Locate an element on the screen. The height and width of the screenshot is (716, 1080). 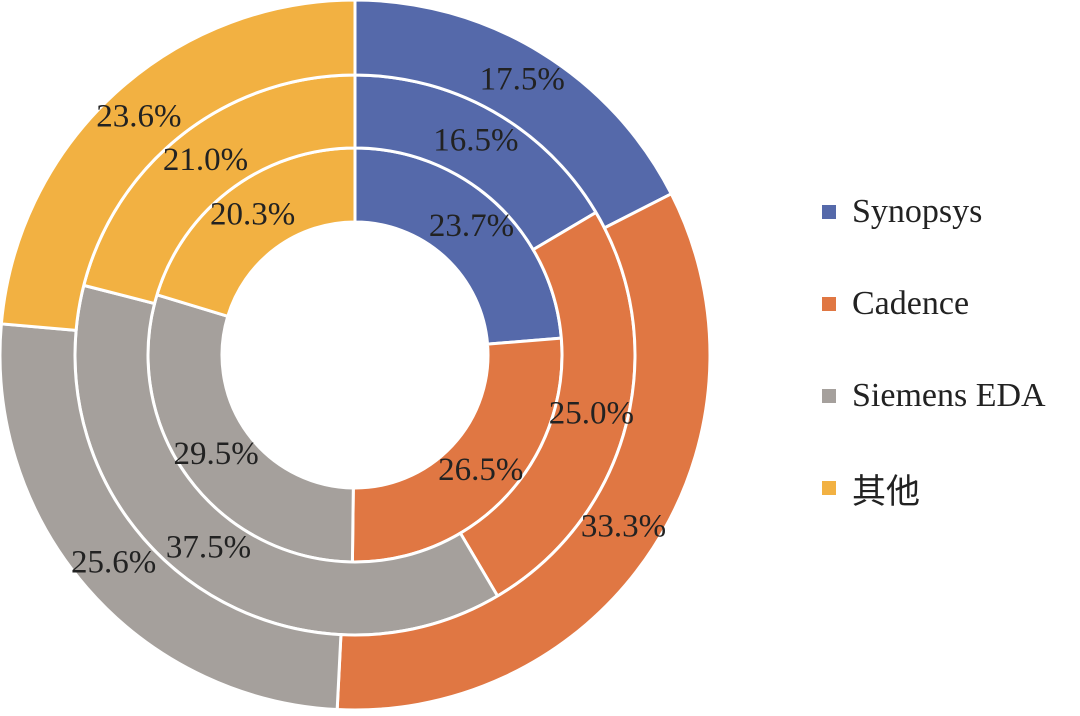
data-label-outer-other: 23.6% is located at coordinates (138, 117).